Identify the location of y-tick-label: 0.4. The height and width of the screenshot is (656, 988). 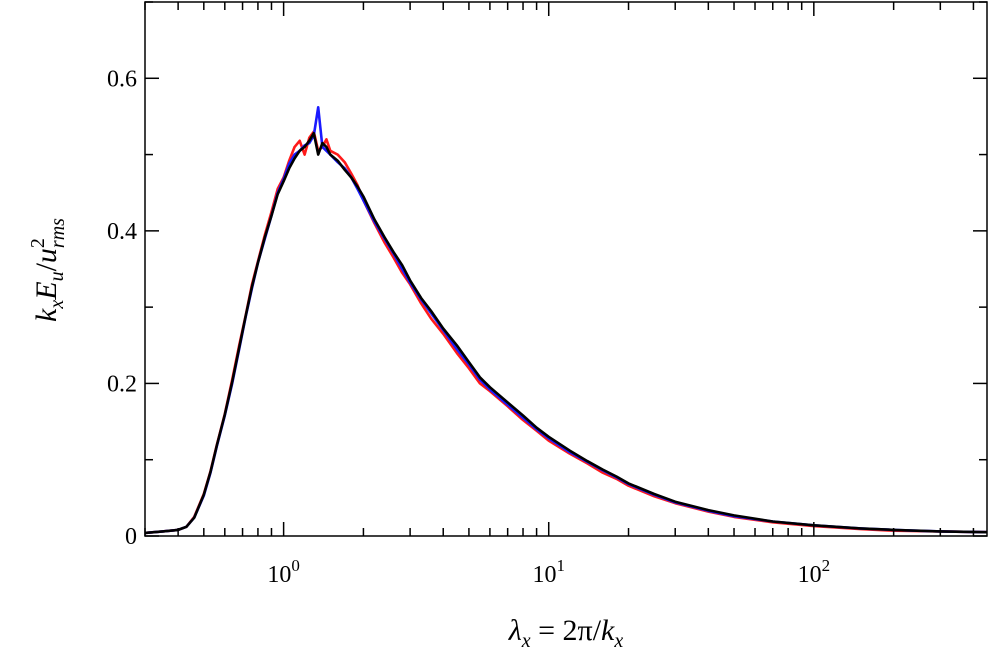
(122, 232).